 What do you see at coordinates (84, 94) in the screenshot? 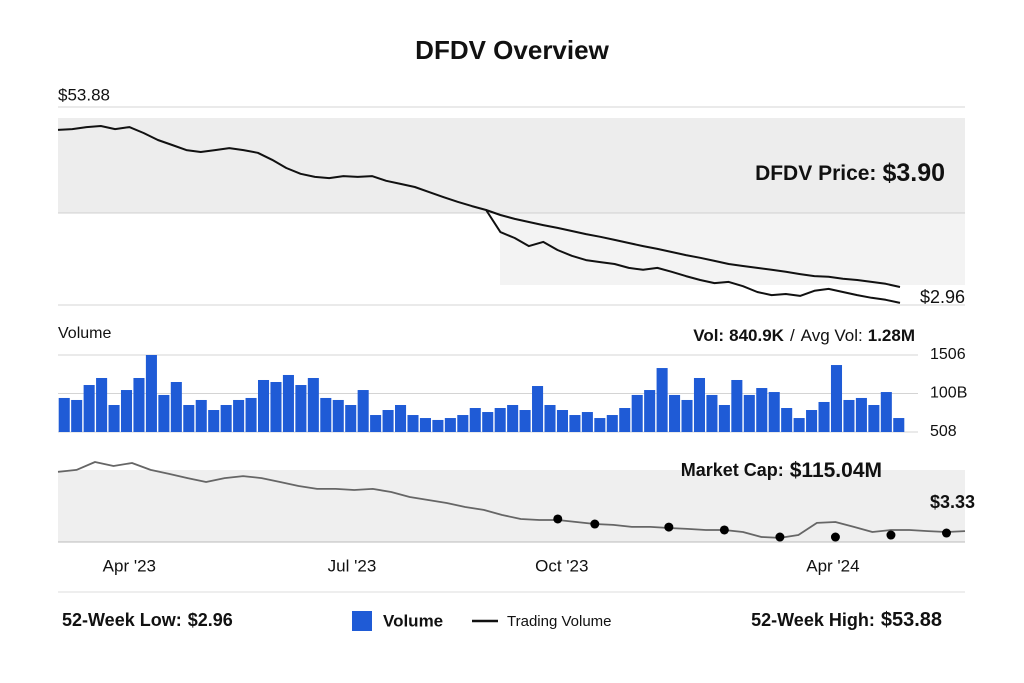
I see `y-tick-label: $53.88` at bounding box center [84, 94].